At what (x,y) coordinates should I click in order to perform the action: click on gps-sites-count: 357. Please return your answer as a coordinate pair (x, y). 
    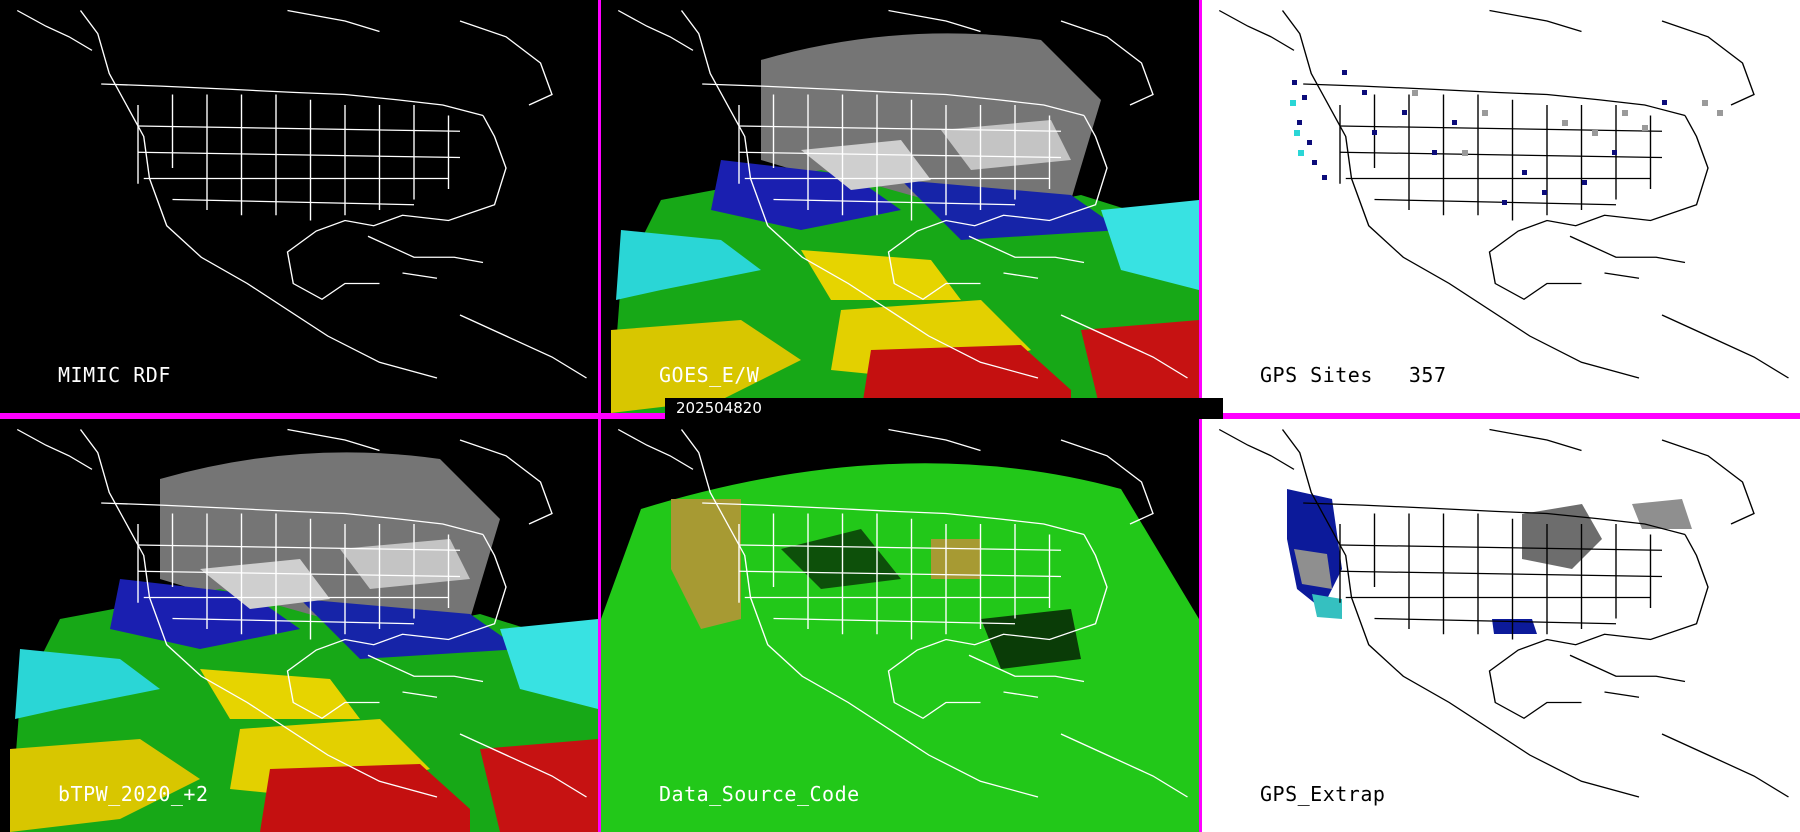
    Looking at the image, I should click on (1427, 375).